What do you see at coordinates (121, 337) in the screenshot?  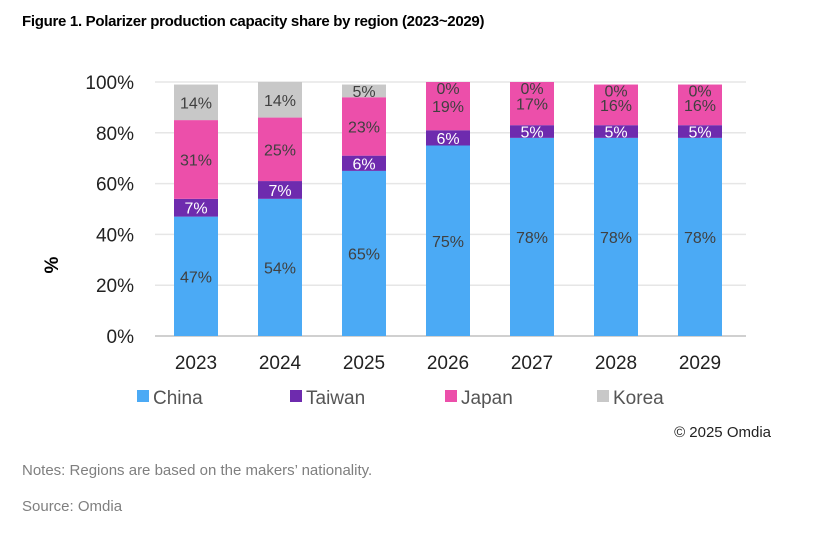 I see `y-tick-label: 0%` at bounding box center [121, 337].